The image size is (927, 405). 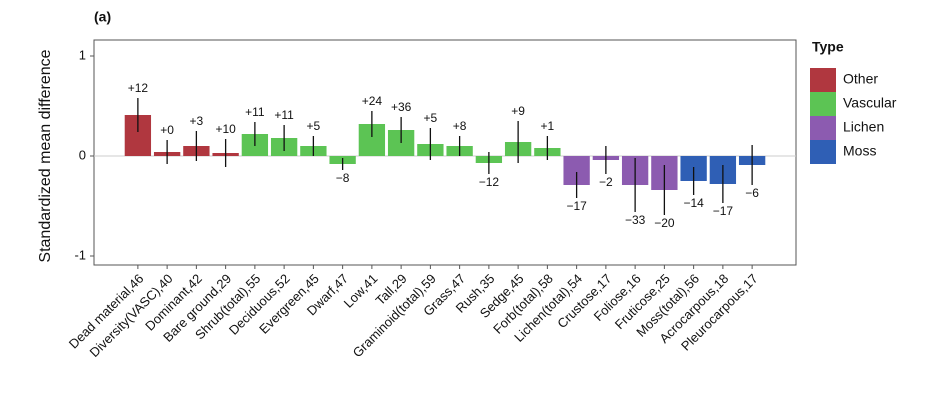 What do you see at coordinates (859, 151) in the screenshot?
I see `legend-label: Moss` at bounding box center [859, 151].